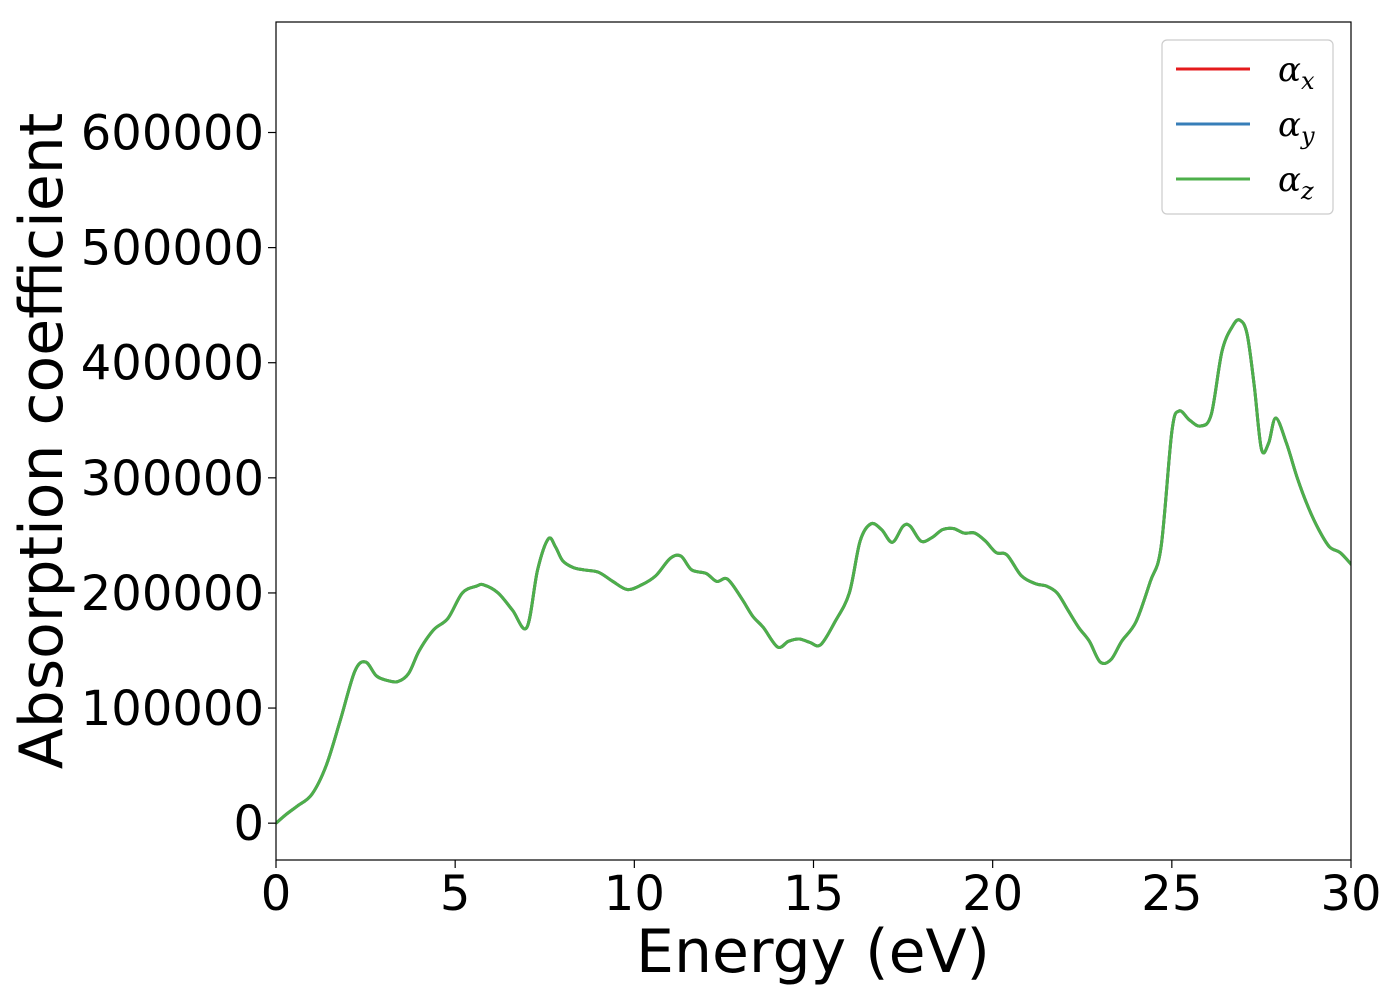  What do you see at coordinates (172, 709) in the screenshot?
I see `y-tick-label: 100000` at bounding box center [172, 709].